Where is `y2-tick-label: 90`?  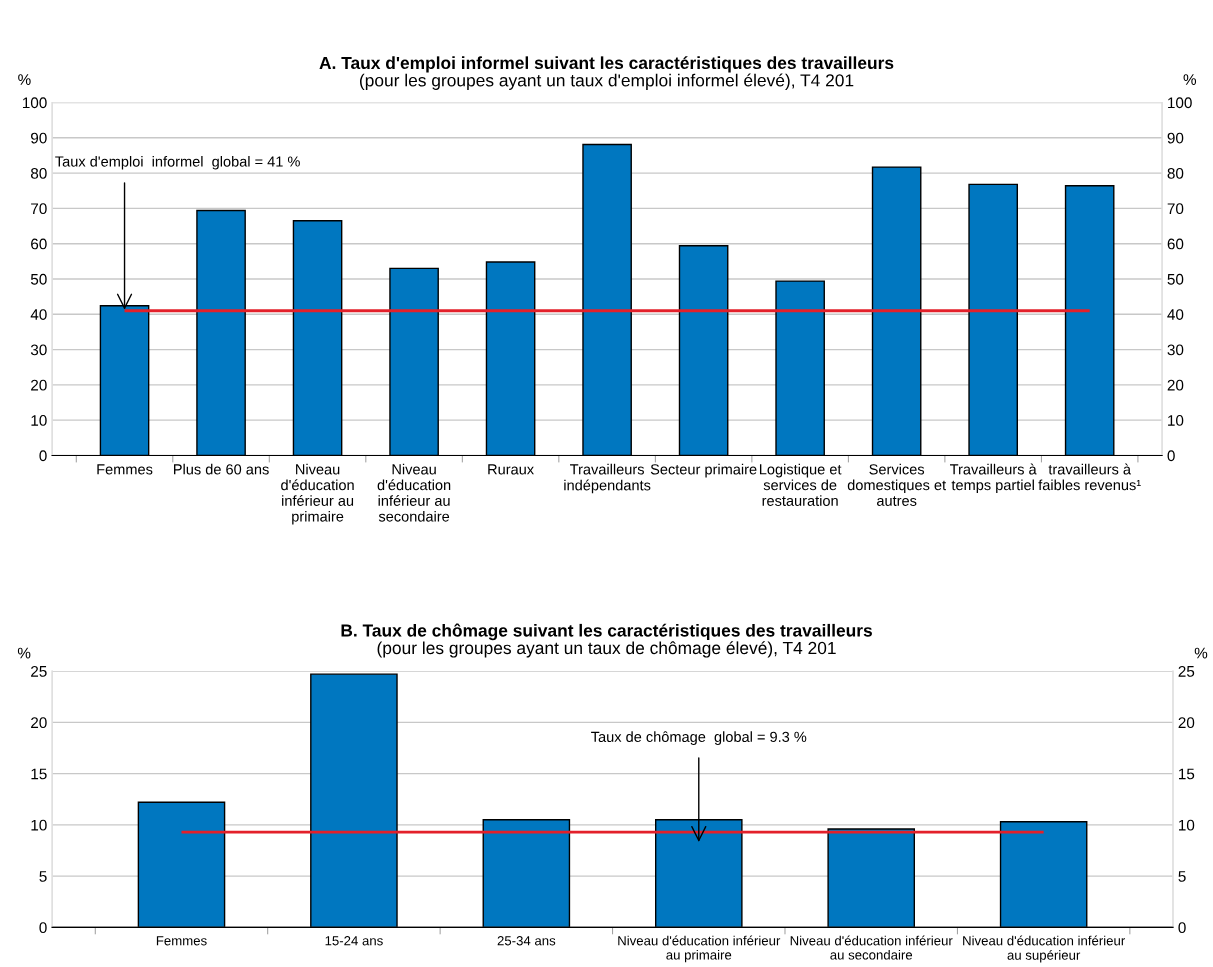
y2-tick-label: 90 is located at coordinates (1175, 138).